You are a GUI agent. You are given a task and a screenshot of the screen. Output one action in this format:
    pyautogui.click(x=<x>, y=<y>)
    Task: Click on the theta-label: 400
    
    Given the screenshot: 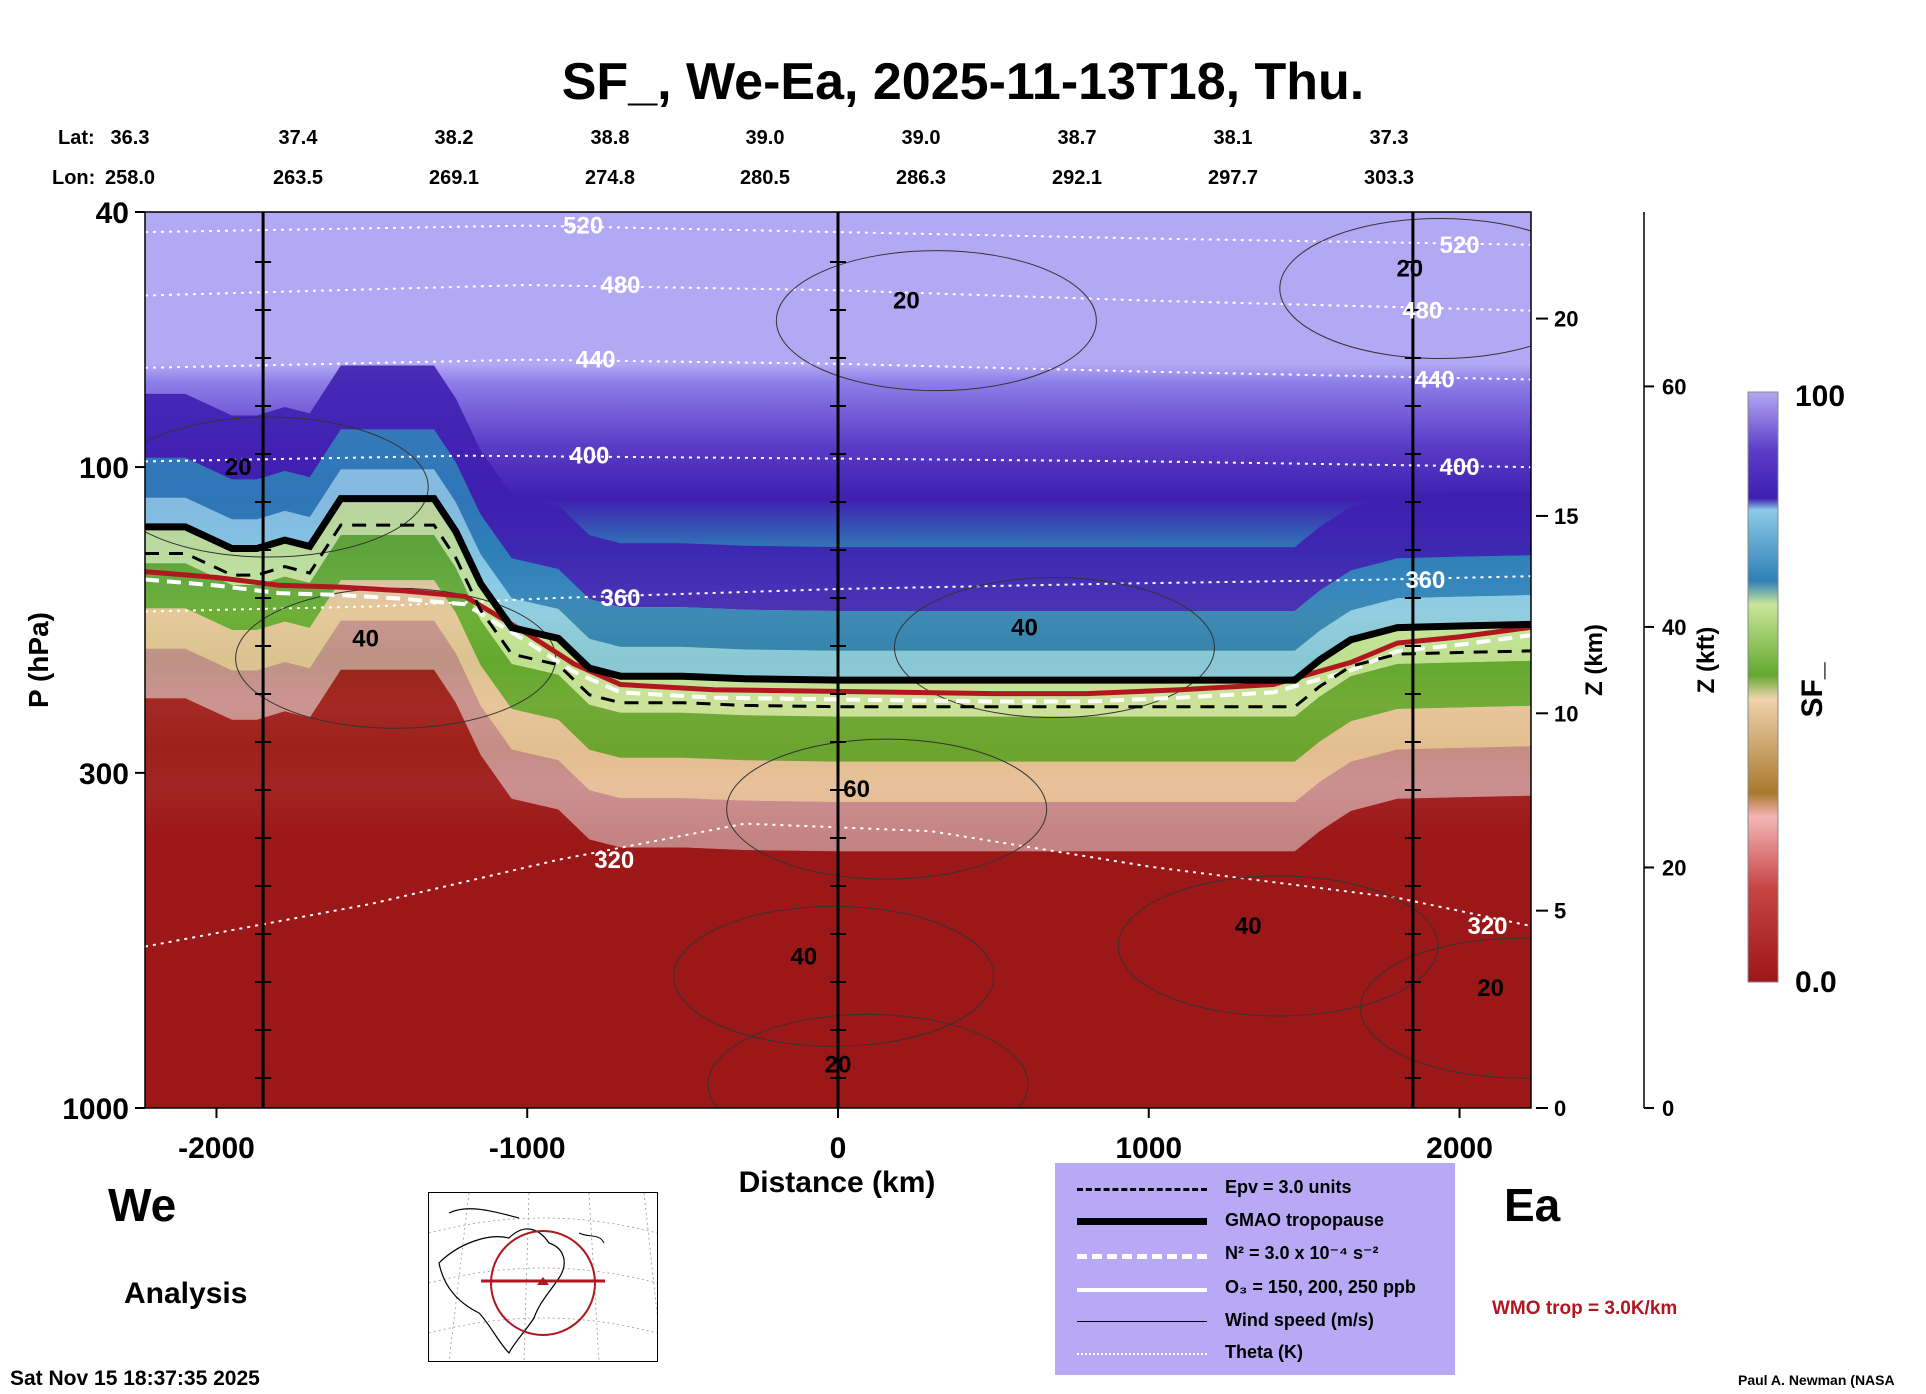 What is the action you would take?
    pyautogui.click(x=1460, y=467)
    